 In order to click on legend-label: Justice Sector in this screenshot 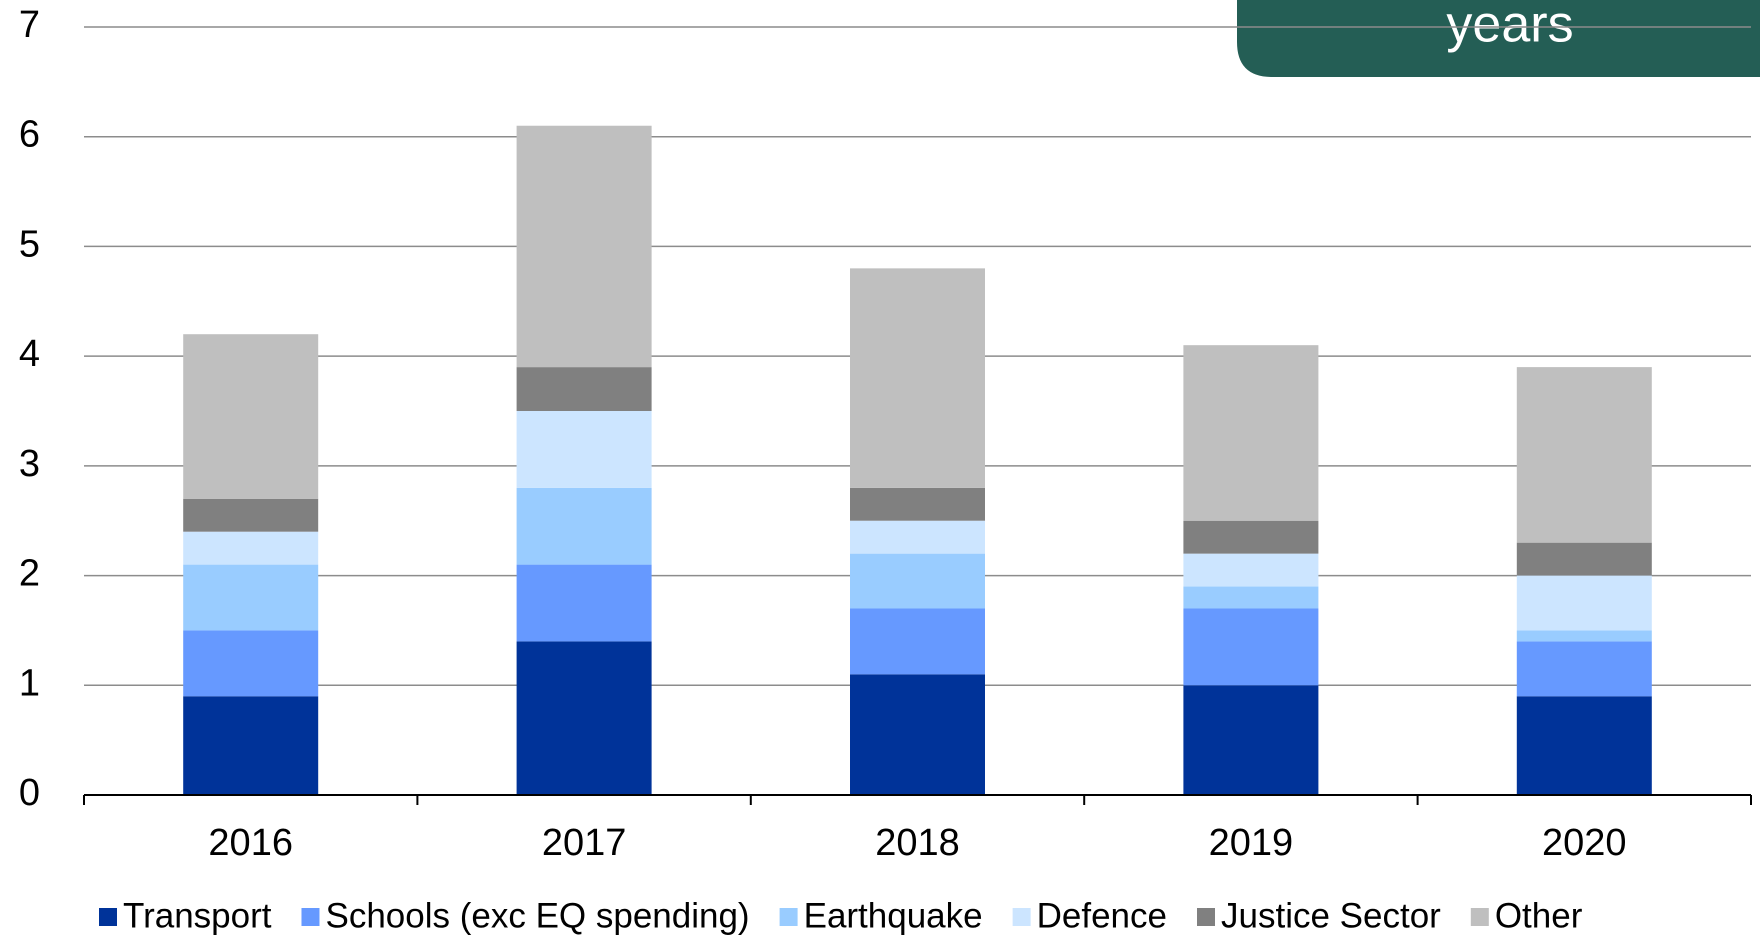, I will do `click(1331, 915)`.